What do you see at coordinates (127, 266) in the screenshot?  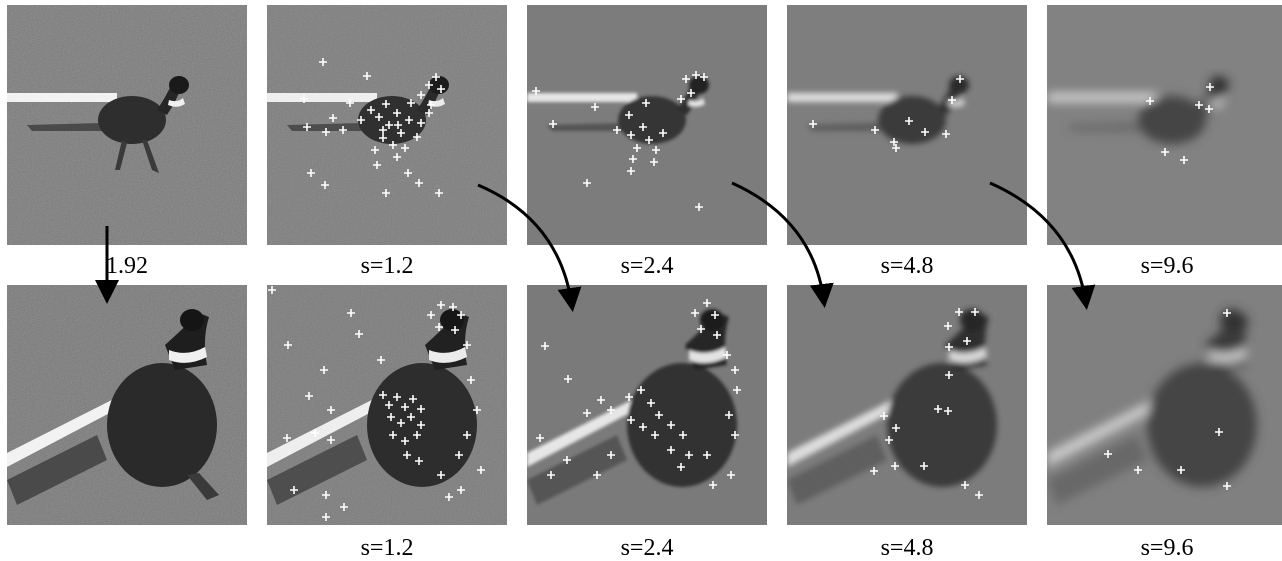 I see `scale-ratio-label: 1.92` at bounding box center [127, 266].